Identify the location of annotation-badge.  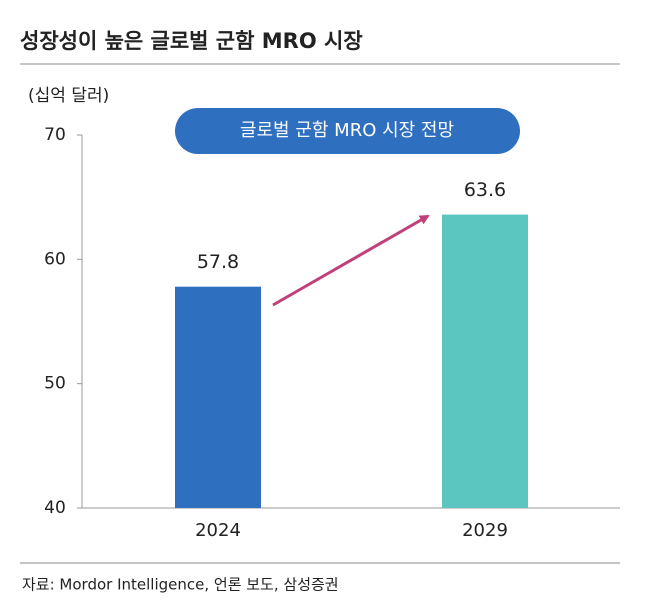
(347, 131).